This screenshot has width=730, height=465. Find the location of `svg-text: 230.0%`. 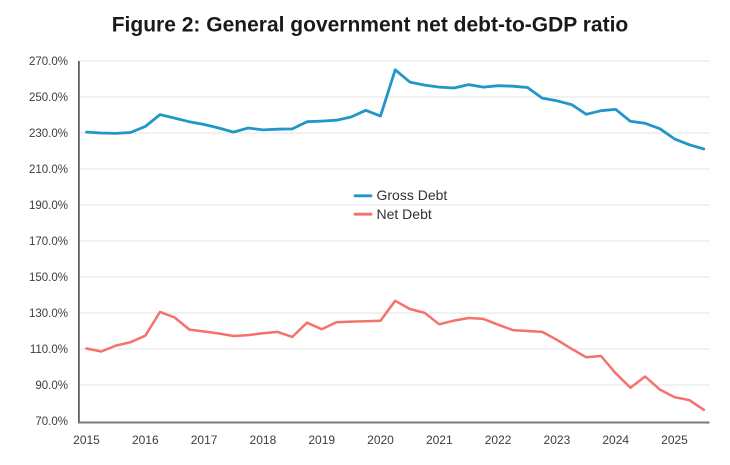

svg-text: 230.0% is located at coordinates (48, 134).